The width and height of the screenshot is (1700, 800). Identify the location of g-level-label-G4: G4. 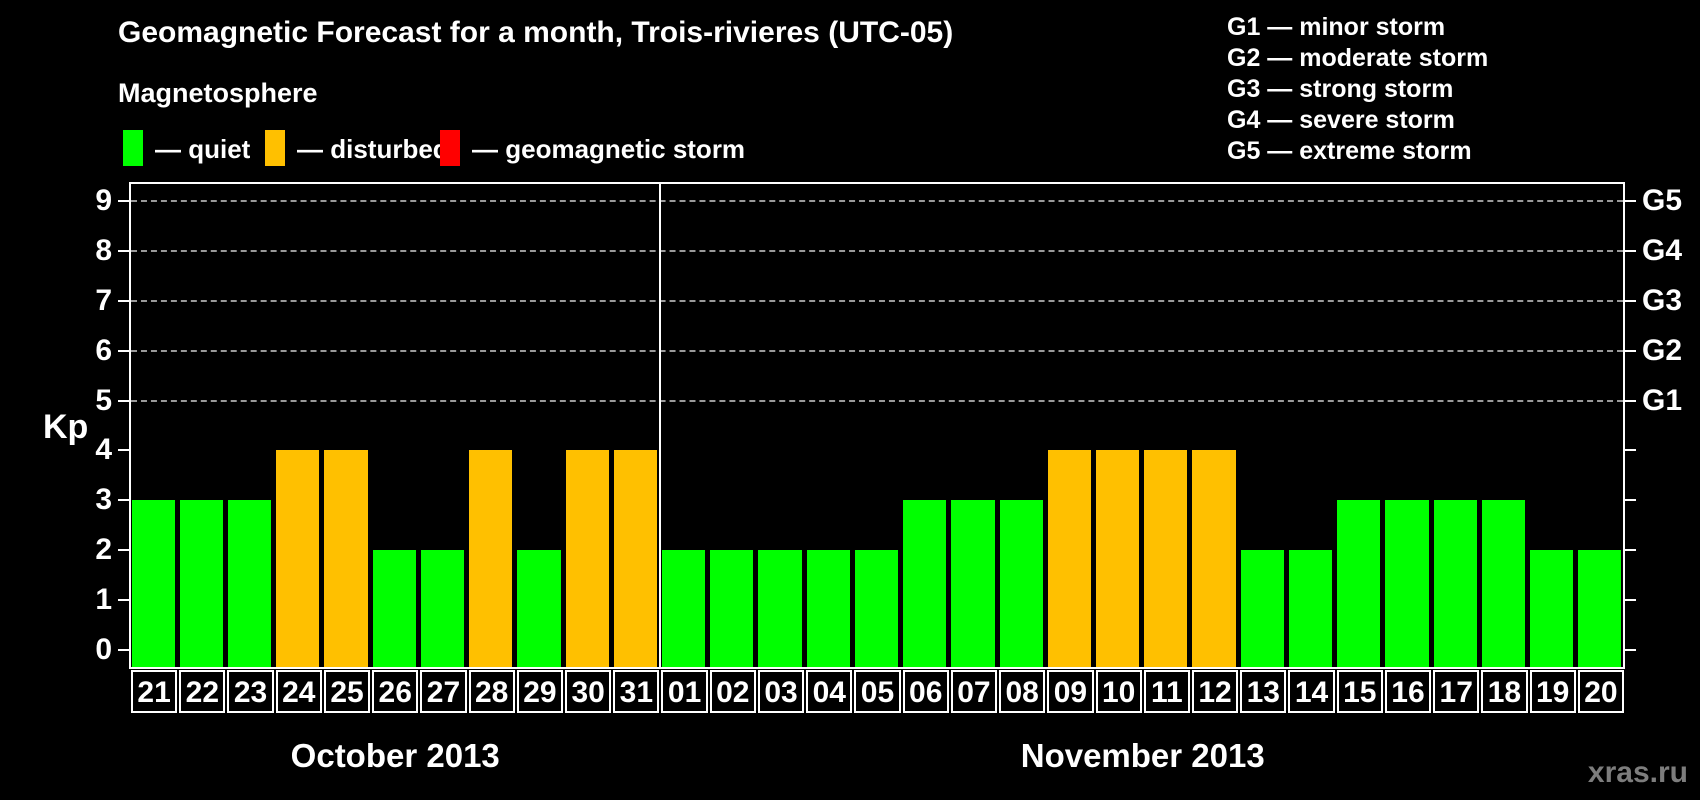
(1662, 250).